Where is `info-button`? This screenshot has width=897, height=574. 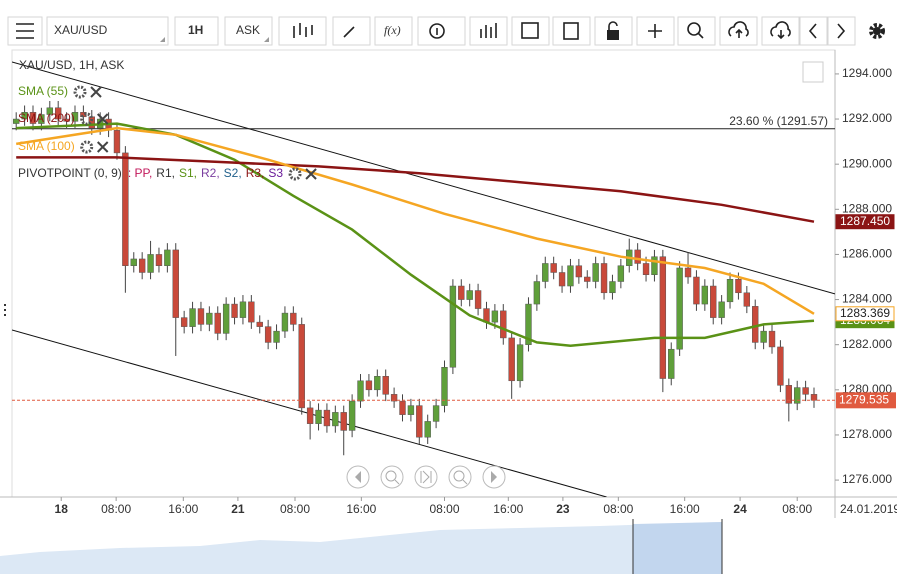
info-button is located at coordinates (441, 31).